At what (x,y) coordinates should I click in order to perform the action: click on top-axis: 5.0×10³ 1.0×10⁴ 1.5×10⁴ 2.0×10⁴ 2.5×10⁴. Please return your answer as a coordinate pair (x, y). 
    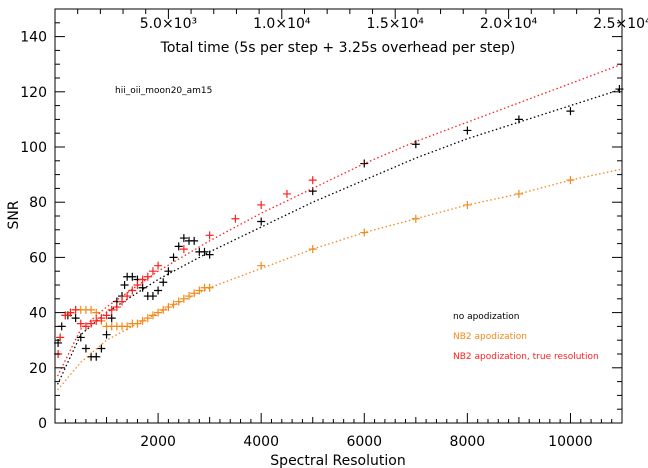
    Looking at the image, I should click on (362, 20).